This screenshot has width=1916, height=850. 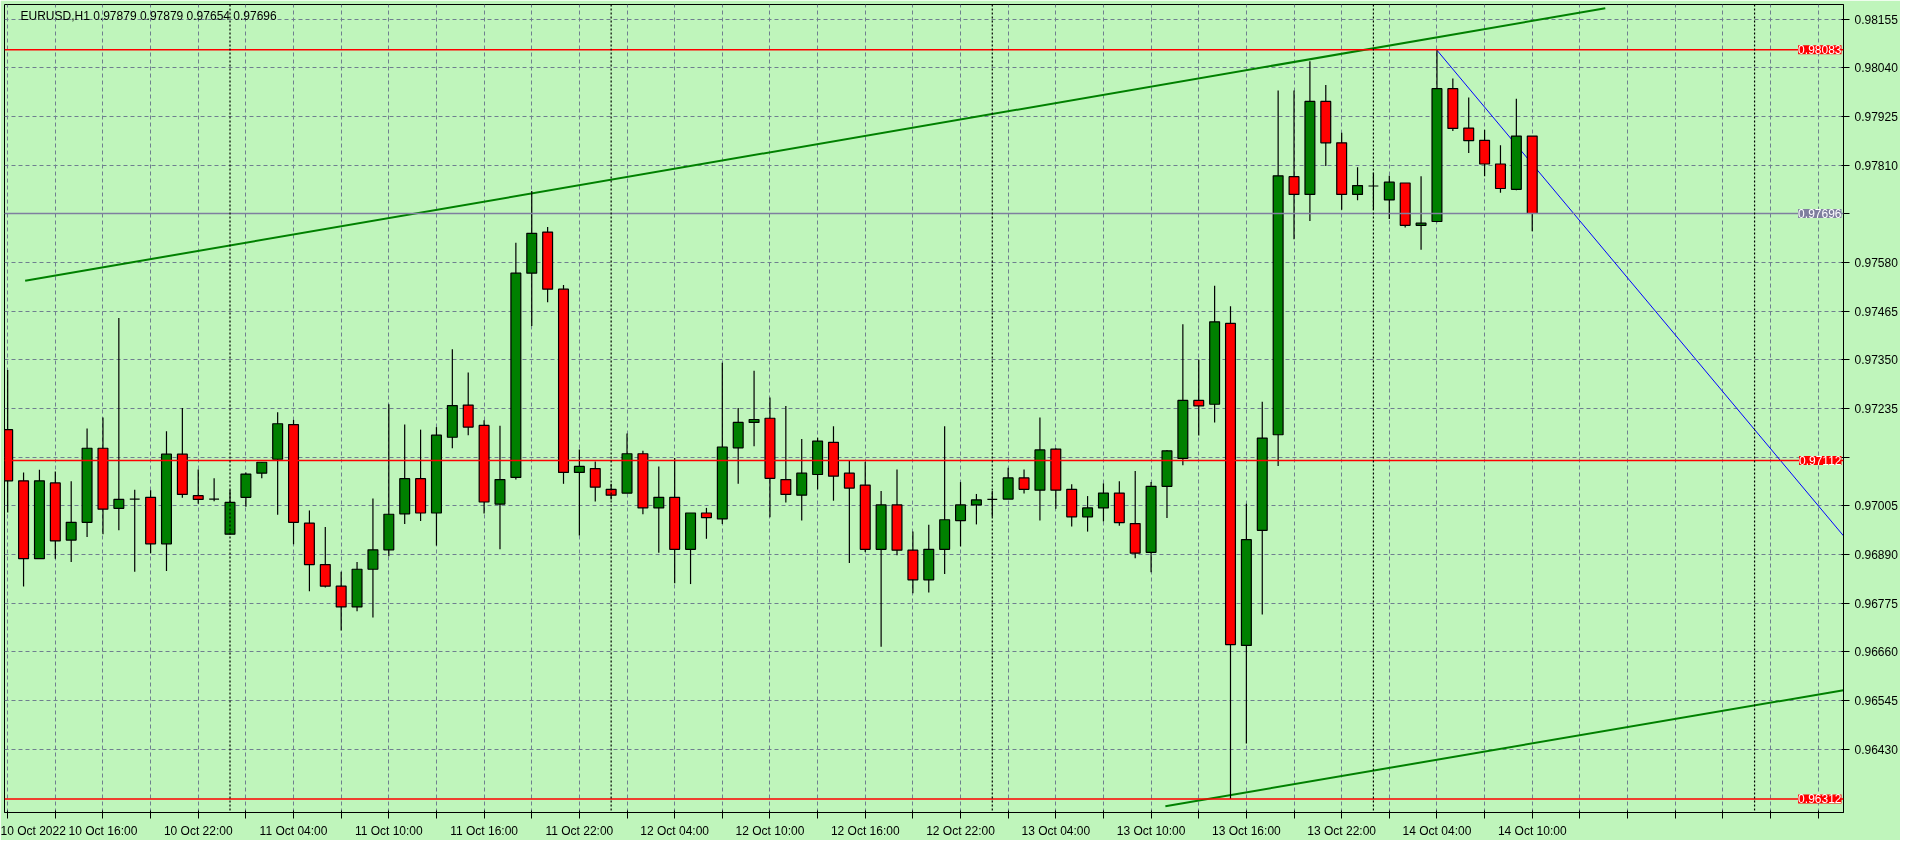 What do you see at coordinates (293, 830) in the screenshot?
I see `x-tick-label: 11 Oct 04:00` at bounding box center [293, 830].